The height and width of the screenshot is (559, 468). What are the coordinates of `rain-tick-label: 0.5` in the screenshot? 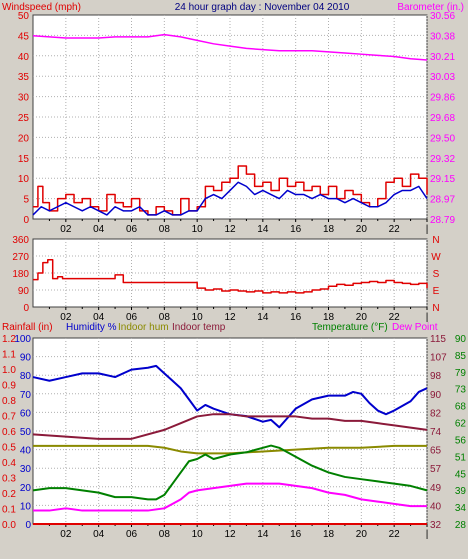 It's located at (9, 448).